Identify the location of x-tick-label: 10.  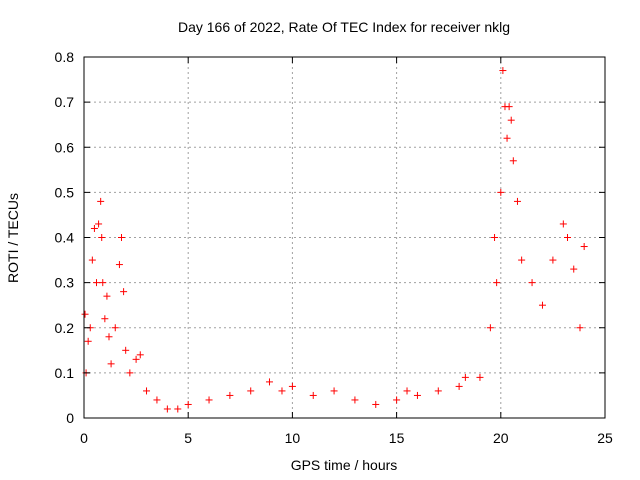
(293, 438).